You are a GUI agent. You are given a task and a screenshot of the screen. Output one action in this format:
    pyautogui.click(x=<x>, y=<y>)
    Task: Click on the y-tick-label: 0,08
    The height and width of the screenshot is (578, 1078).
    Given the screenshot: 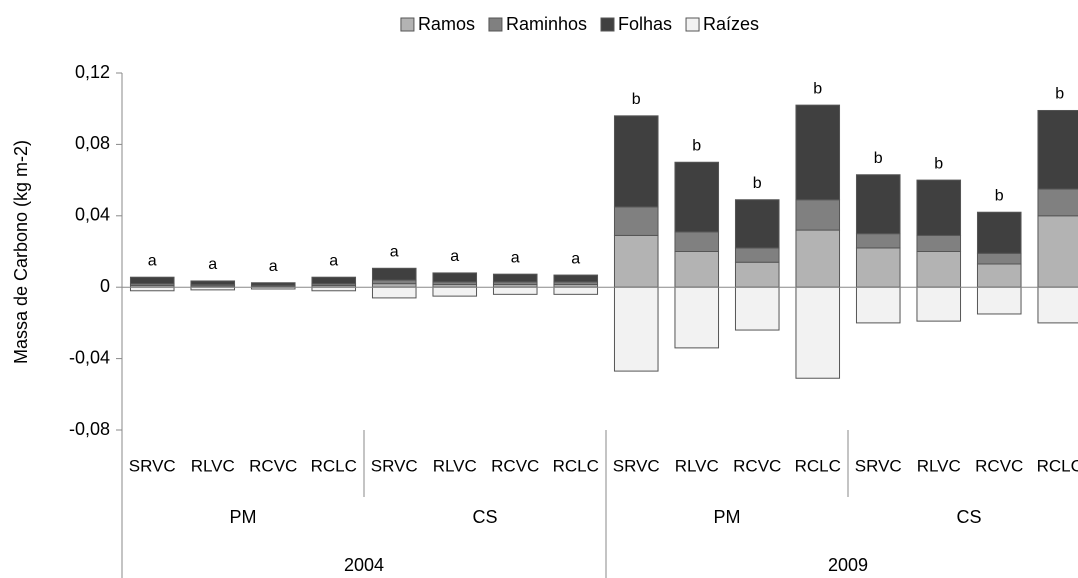 What is the action you would take?
    pyautogui.click(x=92, y=143)
    